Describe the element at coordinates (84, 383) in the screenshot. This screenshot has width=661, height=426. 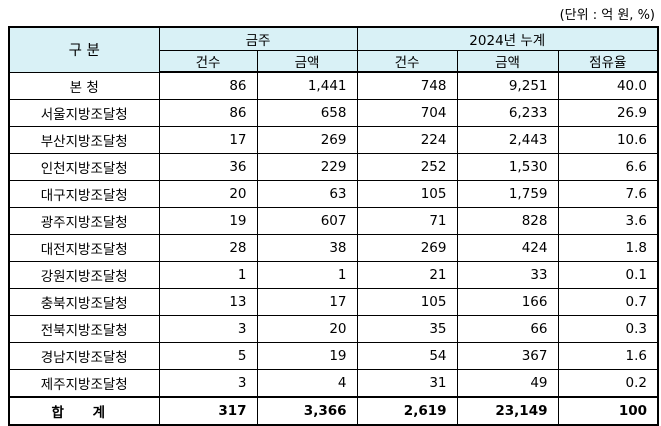
I see `row-label: 제주지방조달청` at that location.